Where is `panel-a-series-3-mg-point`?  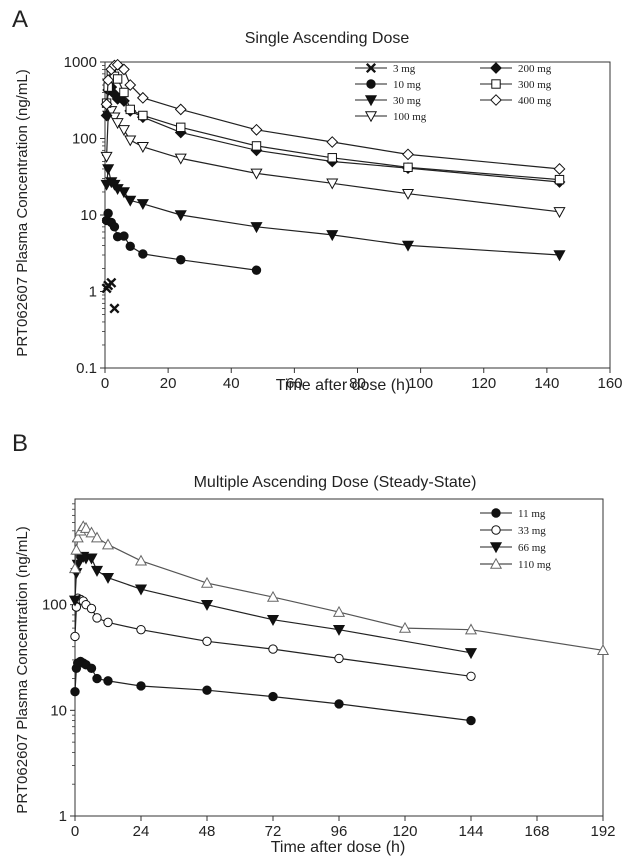 panel-a-series-3-mg-point is located at coordinates (111, 282).